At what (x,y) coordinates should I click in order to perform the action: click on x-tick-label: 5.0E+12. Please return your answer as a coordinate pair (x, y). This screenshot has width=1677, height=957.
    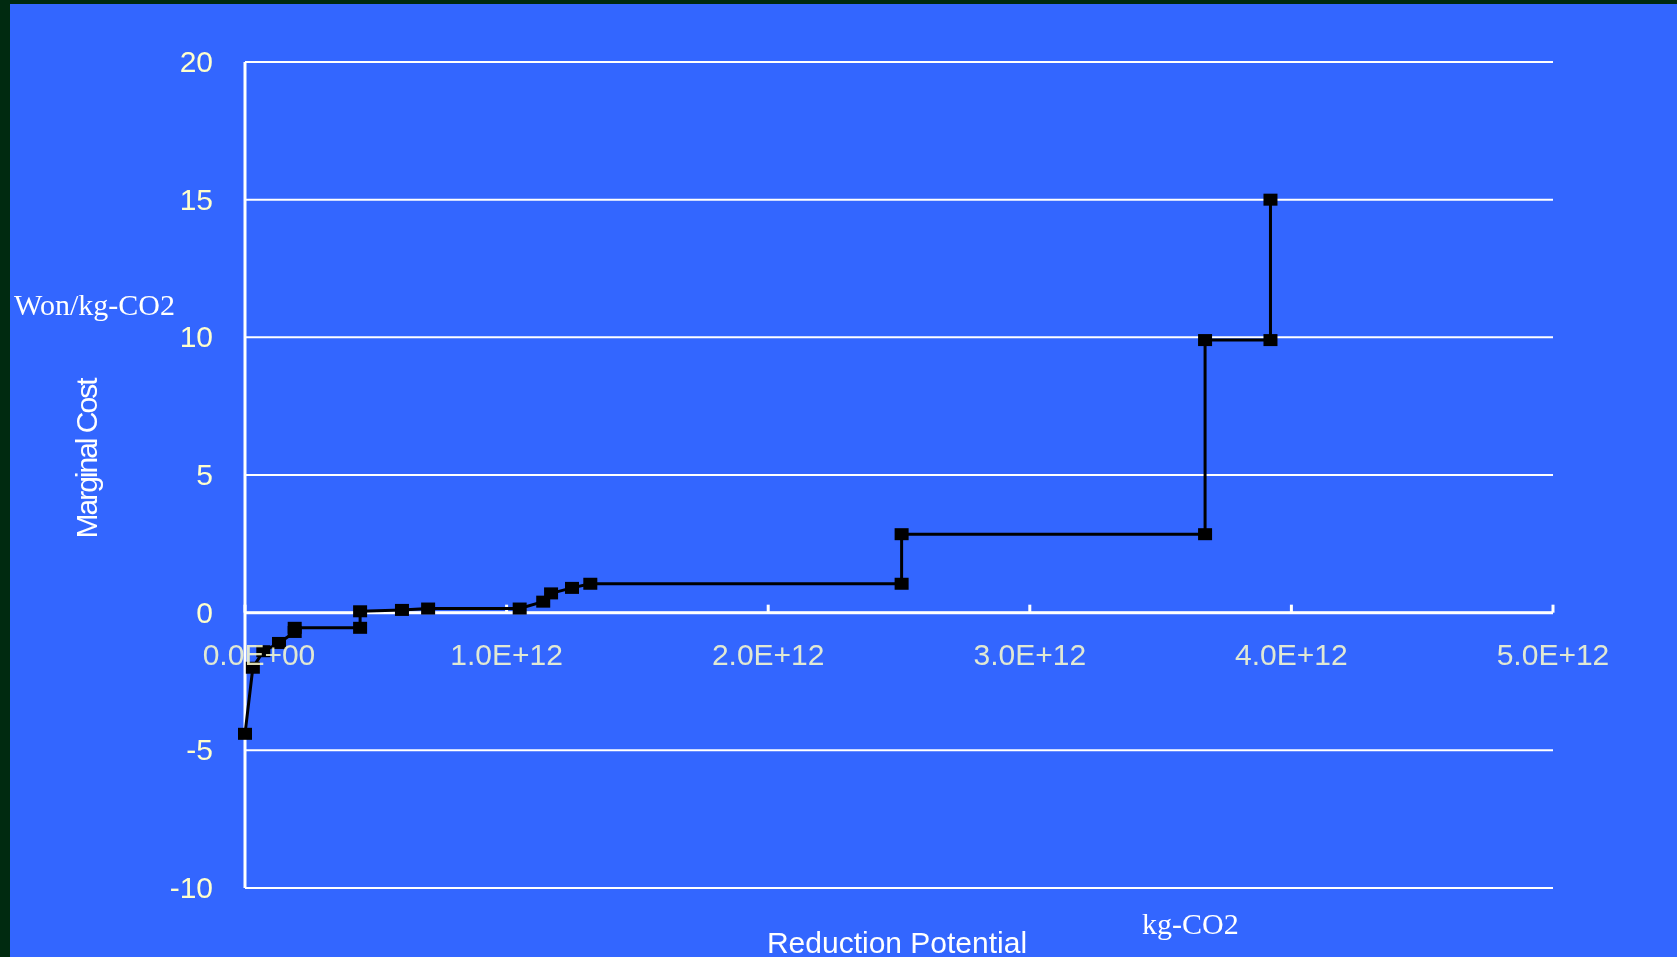
    Looking at the image, I should click on (1553, 654).